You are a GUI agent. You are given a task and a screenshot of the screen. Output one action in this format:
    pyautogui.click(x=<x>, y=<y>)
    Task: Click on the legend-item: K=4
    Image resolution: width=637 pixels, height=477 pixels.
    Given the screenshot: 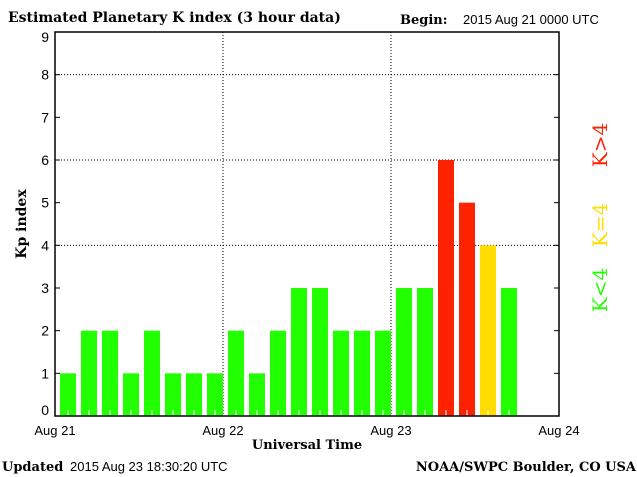 What is the action you would take?
    pyautogui.click(x=600, y=225)
    